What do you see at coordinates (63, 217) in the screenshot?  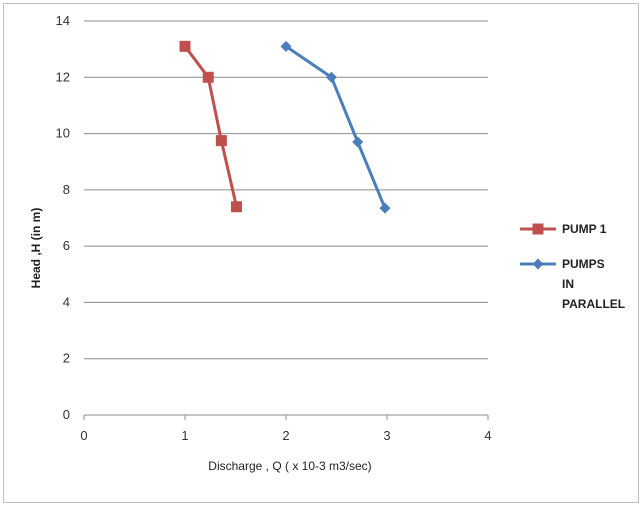 I see `y-tick-labels: 0 2 4 6 8 10 12 14` at bounding box center [63, 217].